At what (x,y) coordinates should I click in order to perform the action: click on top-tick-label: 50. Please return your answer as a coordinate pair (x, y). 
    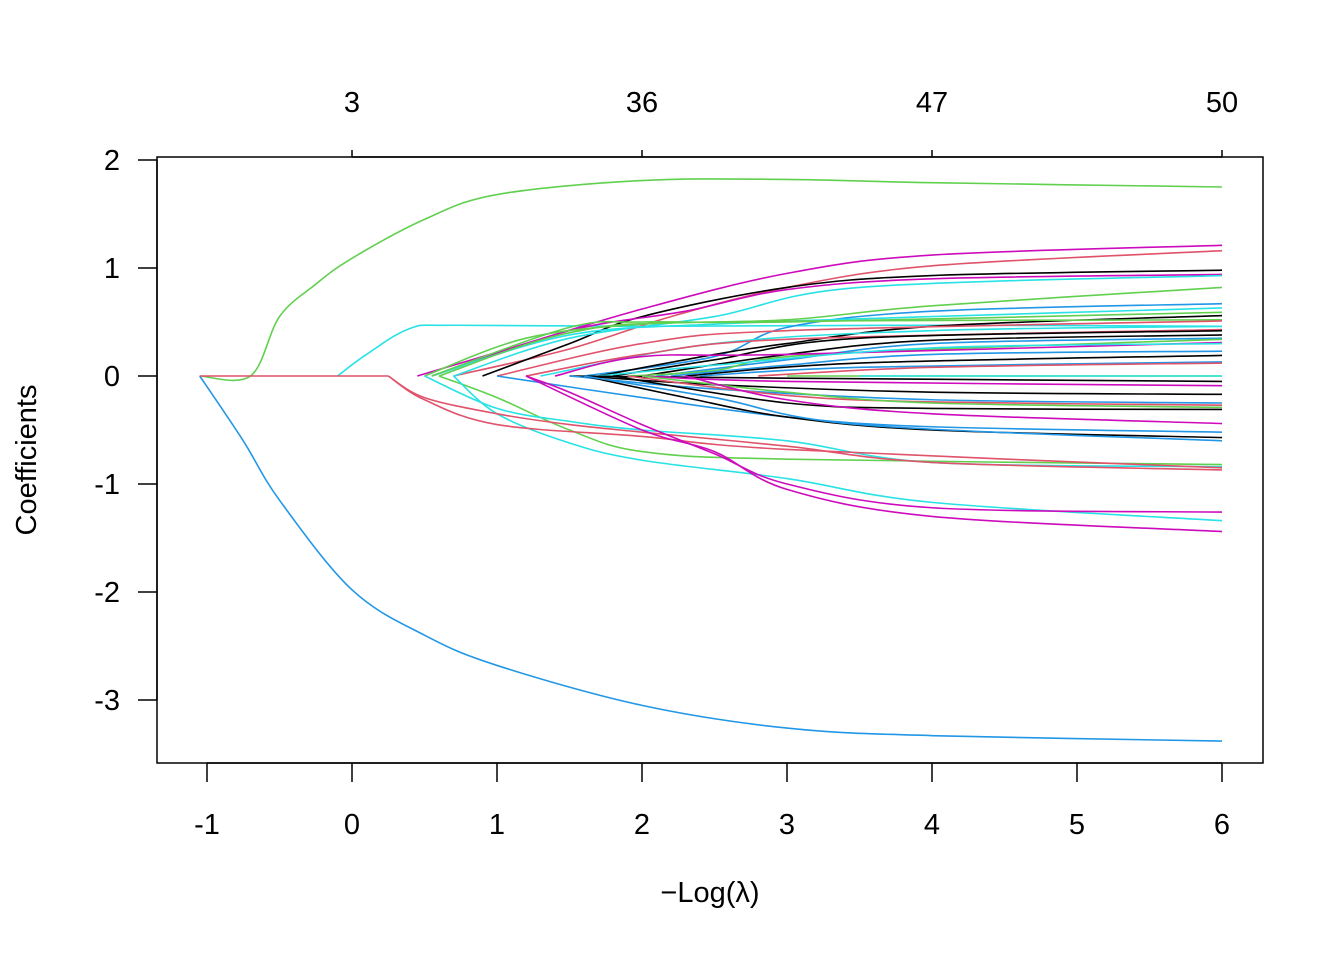
    Looking at the image, I should click on (1222, 103).